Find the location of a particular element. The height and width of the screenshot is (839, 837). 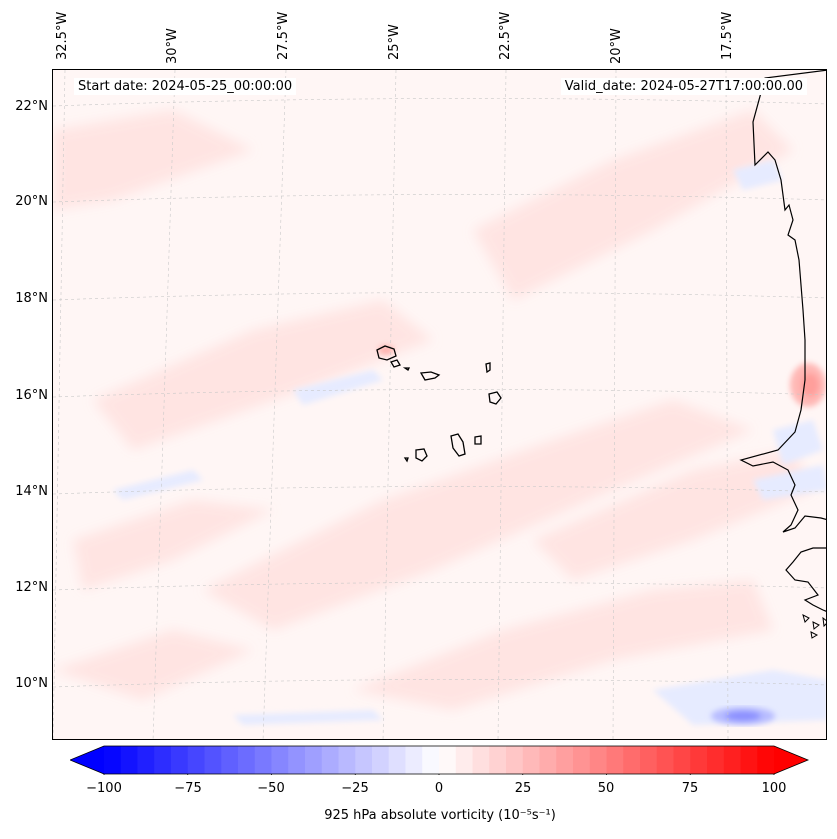

lon-label: 22.5°W is located at coordinates (505, 35).